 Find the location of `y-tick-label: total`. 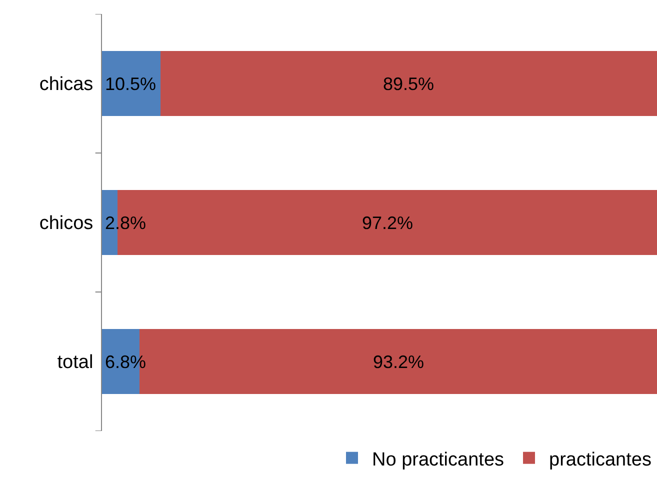

y-tick-label: total is located at coordinates (75, 363).